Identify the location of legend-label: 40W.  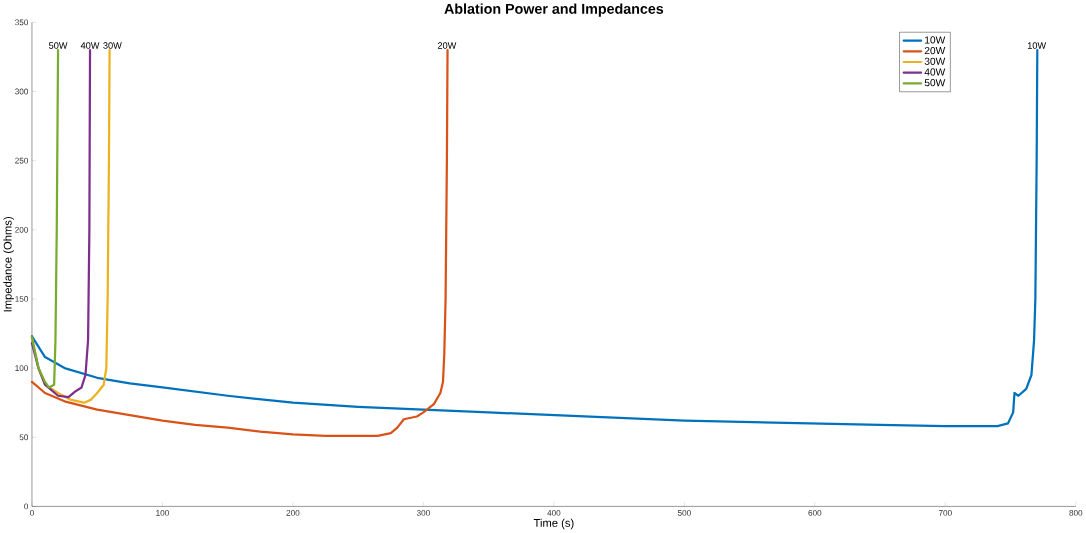
(935, 72).